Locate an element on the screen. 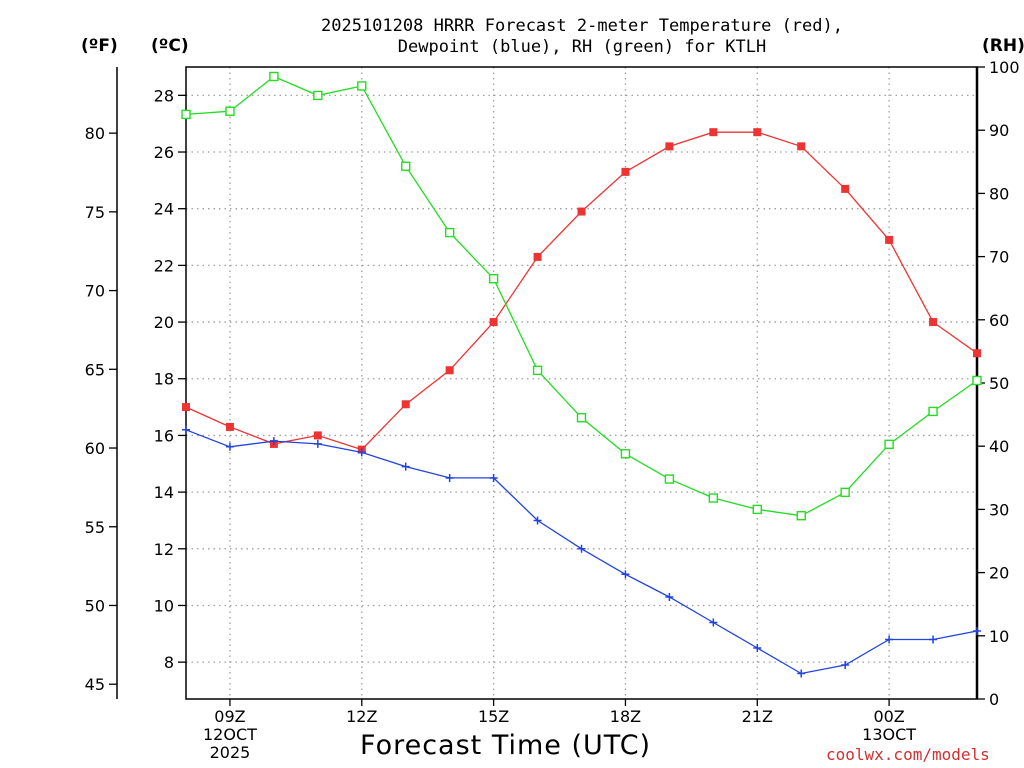 The height and width of the screenshot is (768, 1024). rh-tick-label: 40 is located at coordinates (999, 446).